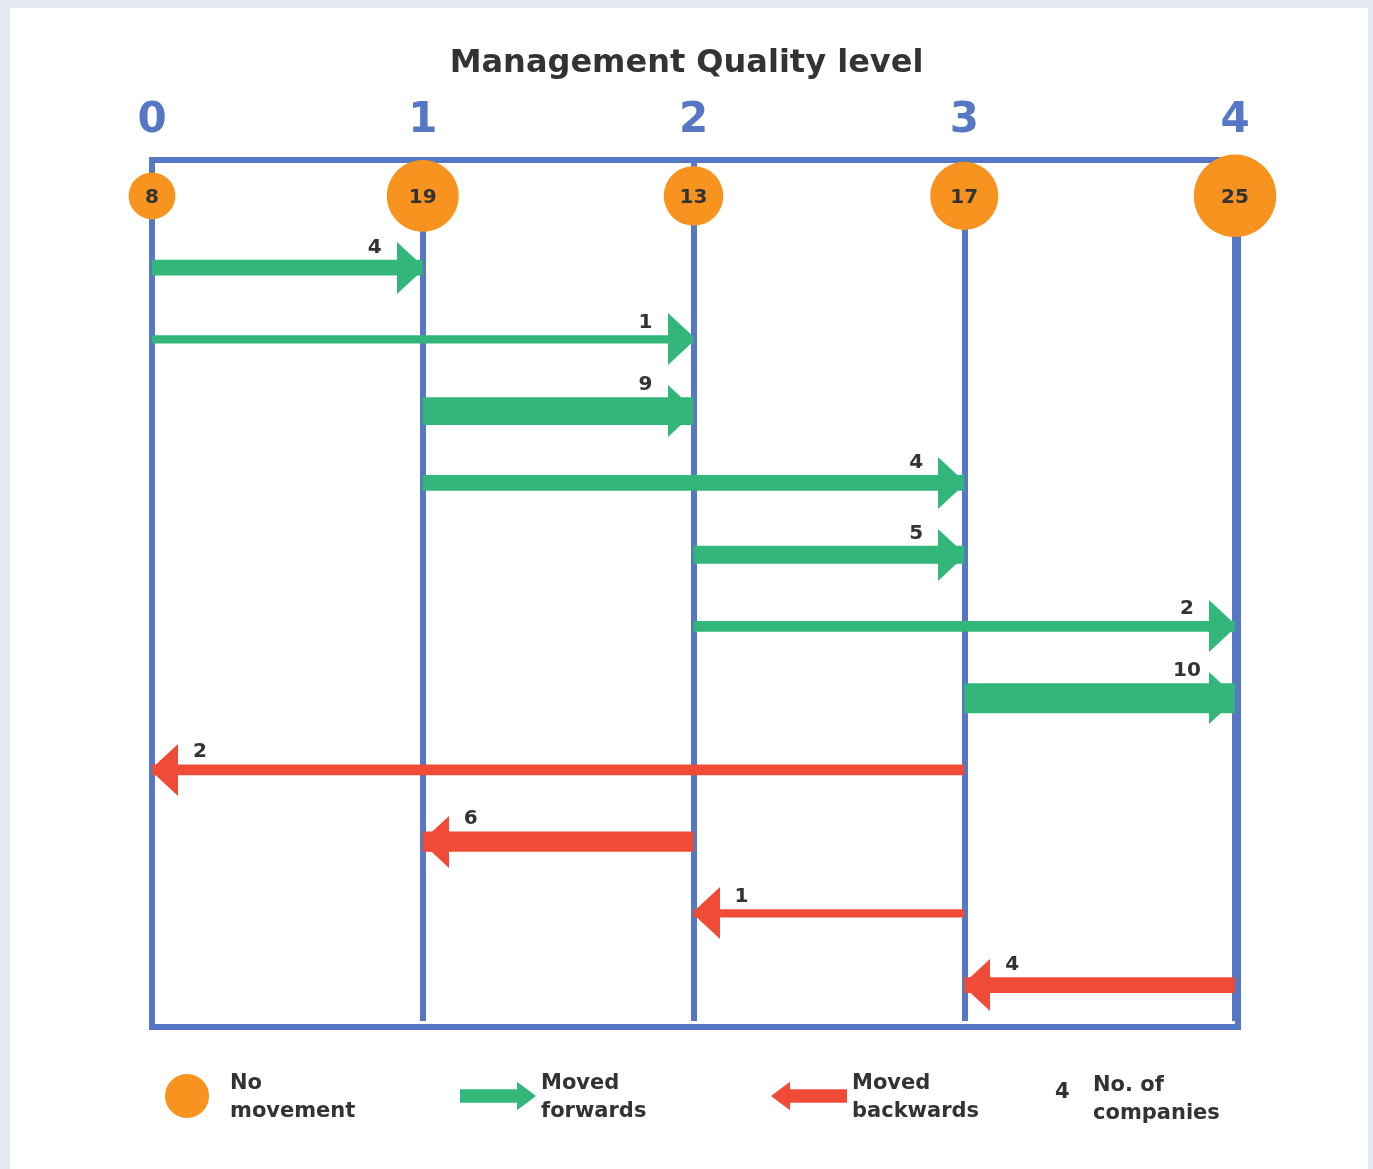  What do you see at coordinates (594, 1096) in the screenshot?
I see `legend-label: Moved forwards` at bounding box center [594, 1096].